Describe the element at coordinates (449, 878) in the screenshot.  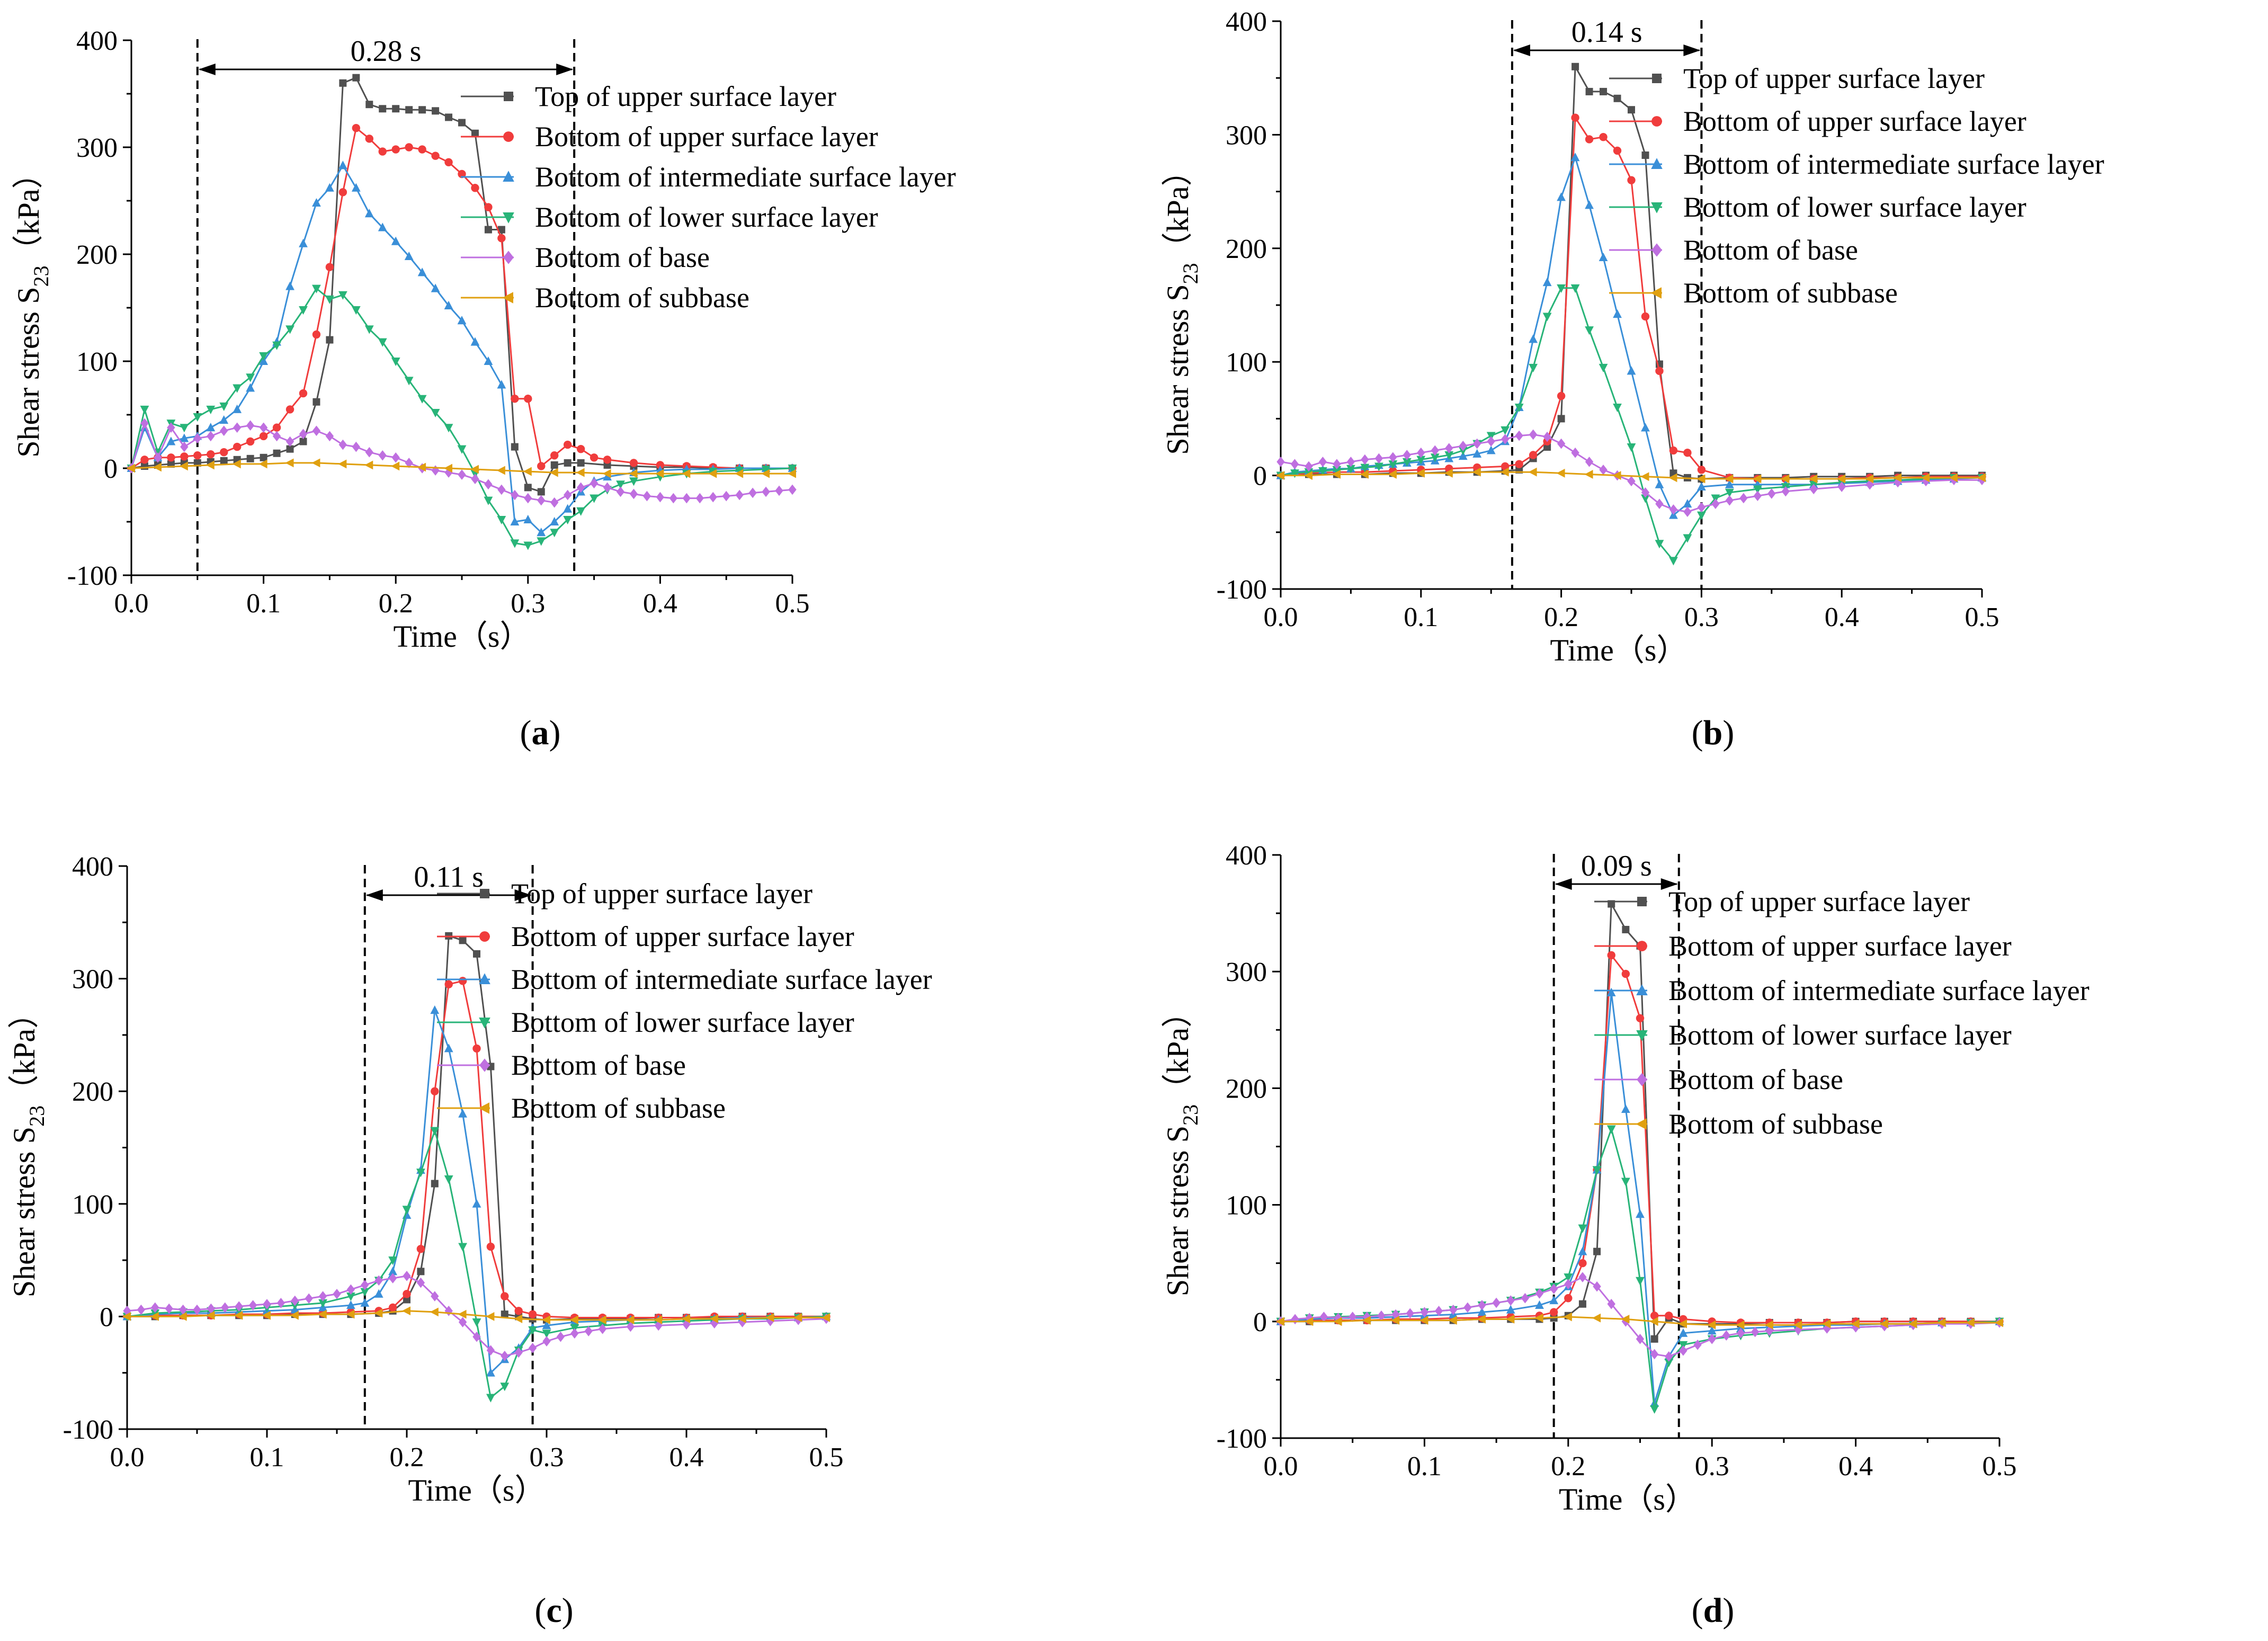
I see `chart-c-interval-label: 0.11 s` at that location.